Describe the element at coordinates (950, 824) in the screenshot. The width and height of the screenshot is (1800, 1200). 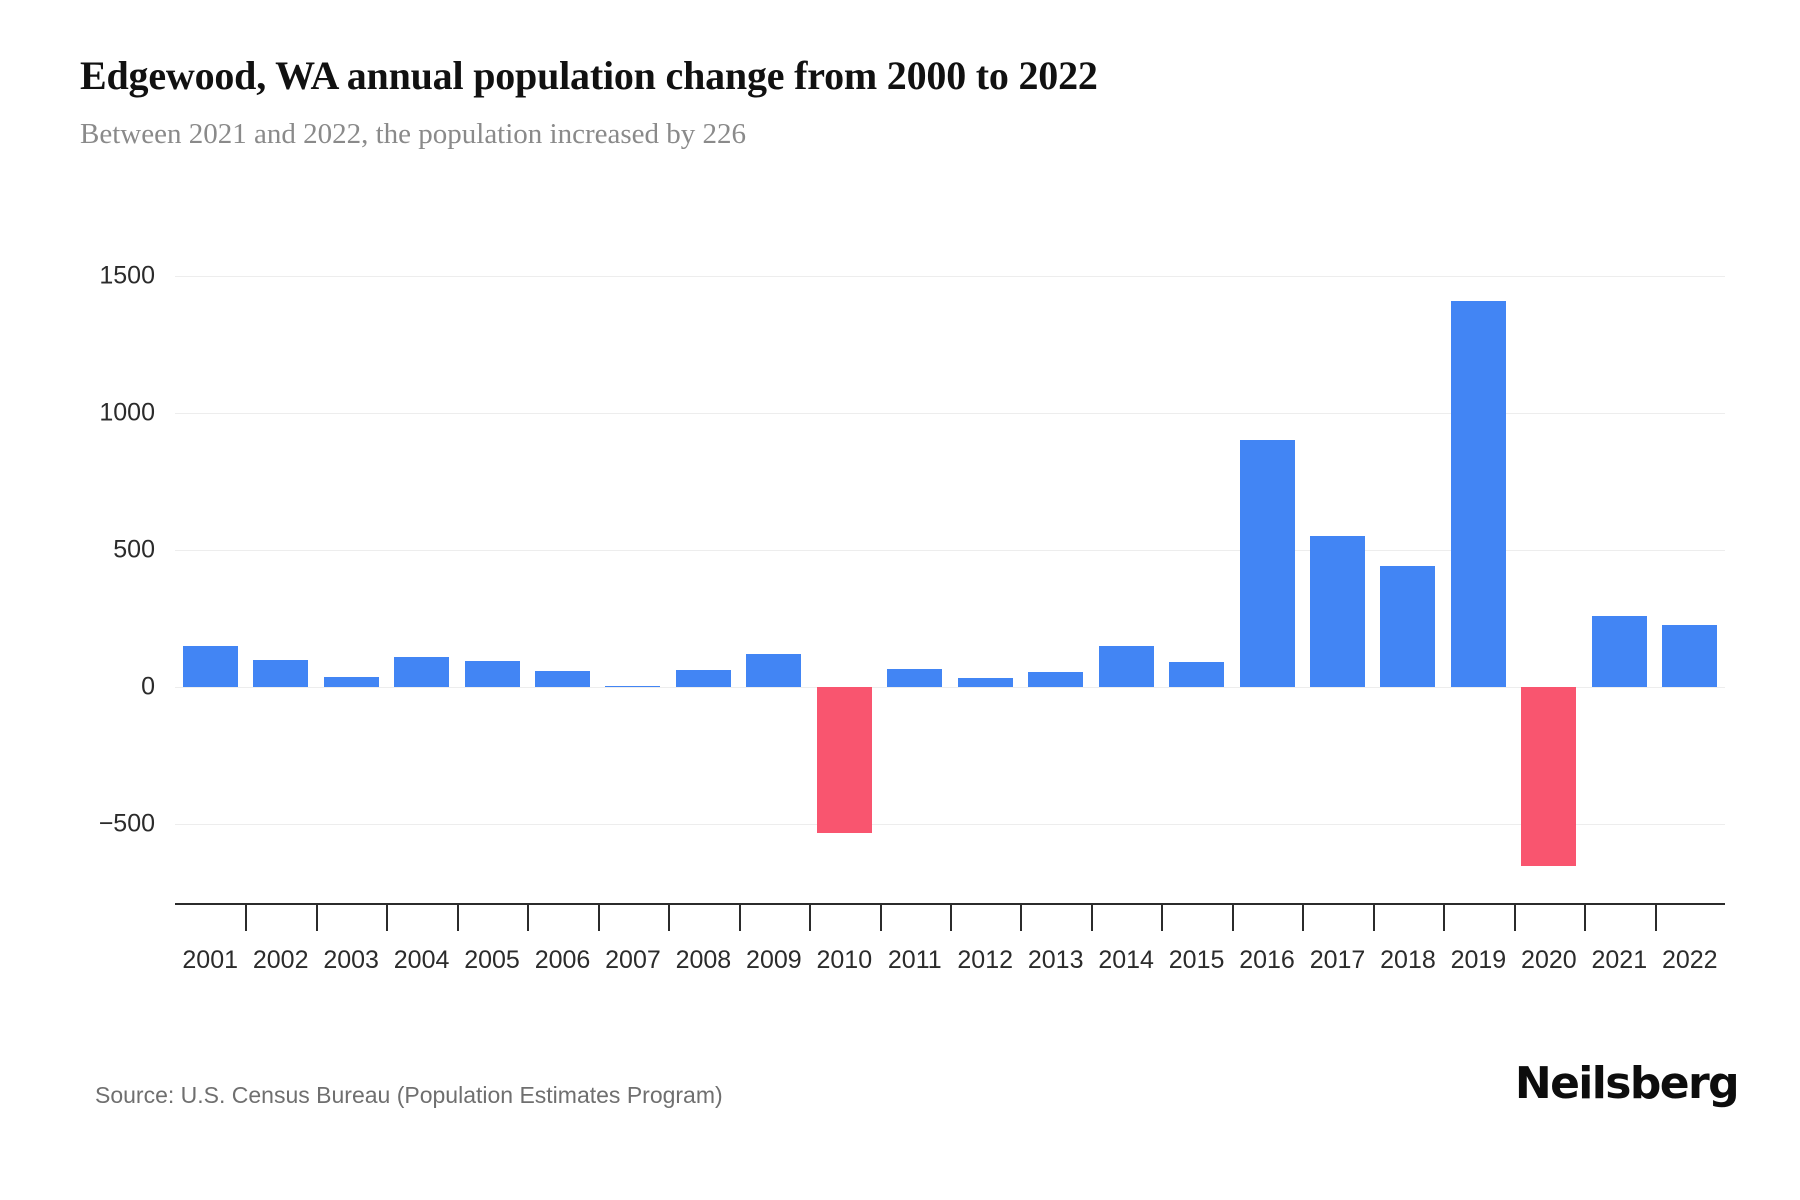
I see `gridline-neg500` at that location.